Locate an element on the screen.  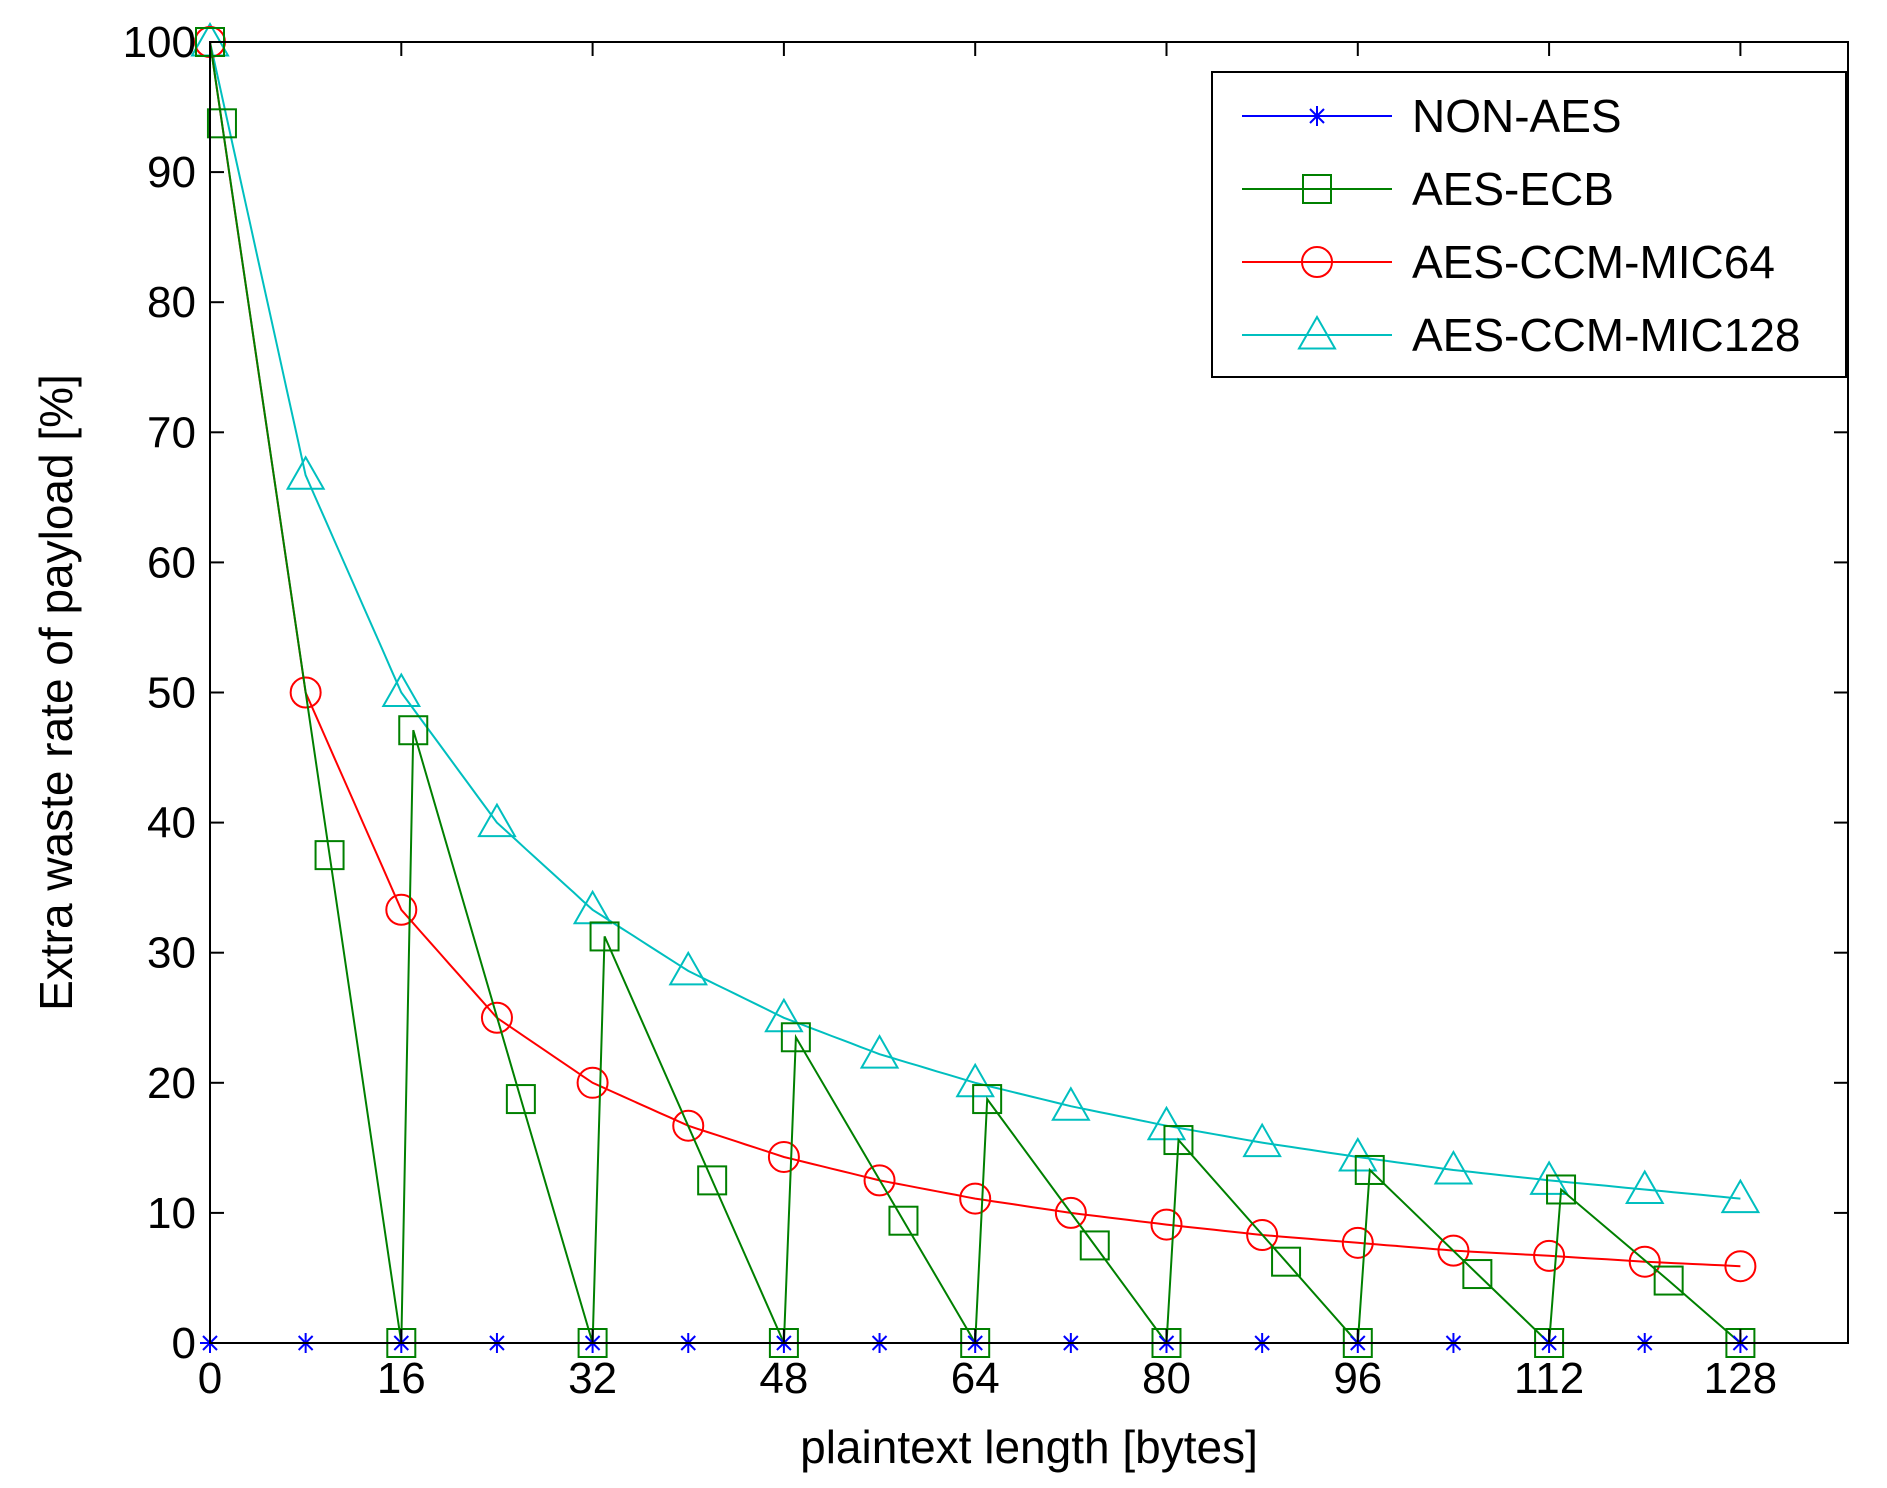
y-tick-label: 0 is located at coordinates (184, 1343).